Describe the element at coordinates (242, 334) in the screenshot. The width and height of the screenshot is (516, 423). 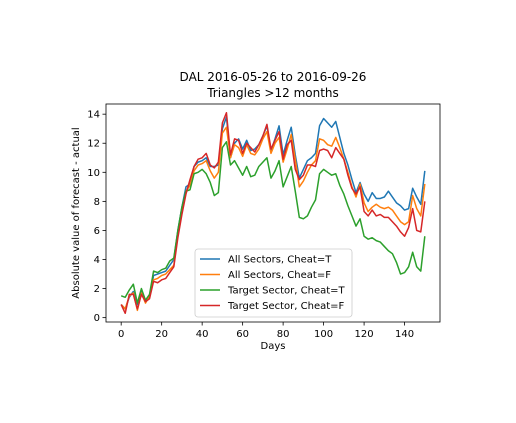
I see `x-tick-label: 60` at that location.